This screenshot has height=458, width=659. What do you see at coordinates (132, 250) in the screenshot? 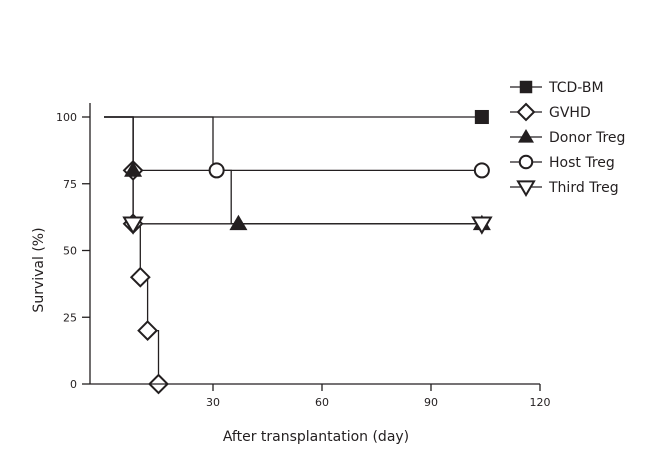
I see `series-line-gvhd` at bounding box center [132, 250].